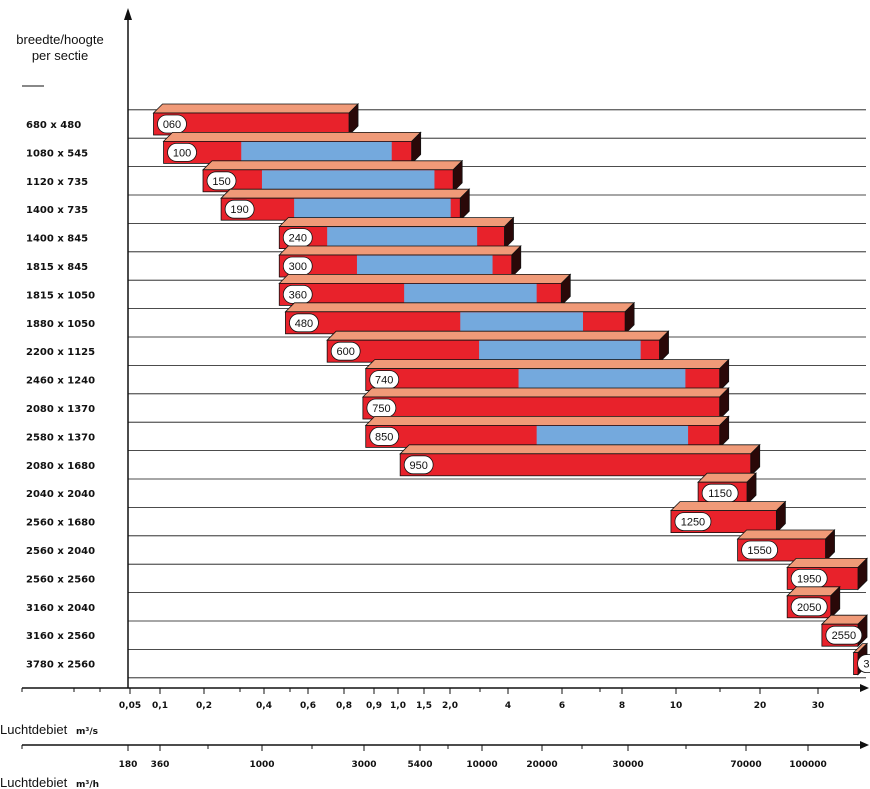 This screenshot has height=789, width=870. I want to click on x-bottom-tick-label: 3000, so click(363, 765).